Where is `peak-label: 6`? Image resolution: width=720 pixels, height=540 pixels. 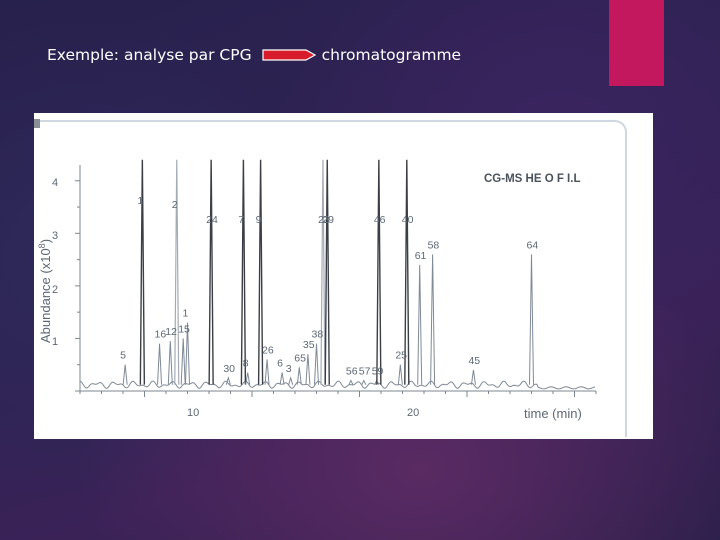
peak-label: 6 is located at coordinates (280, 364).